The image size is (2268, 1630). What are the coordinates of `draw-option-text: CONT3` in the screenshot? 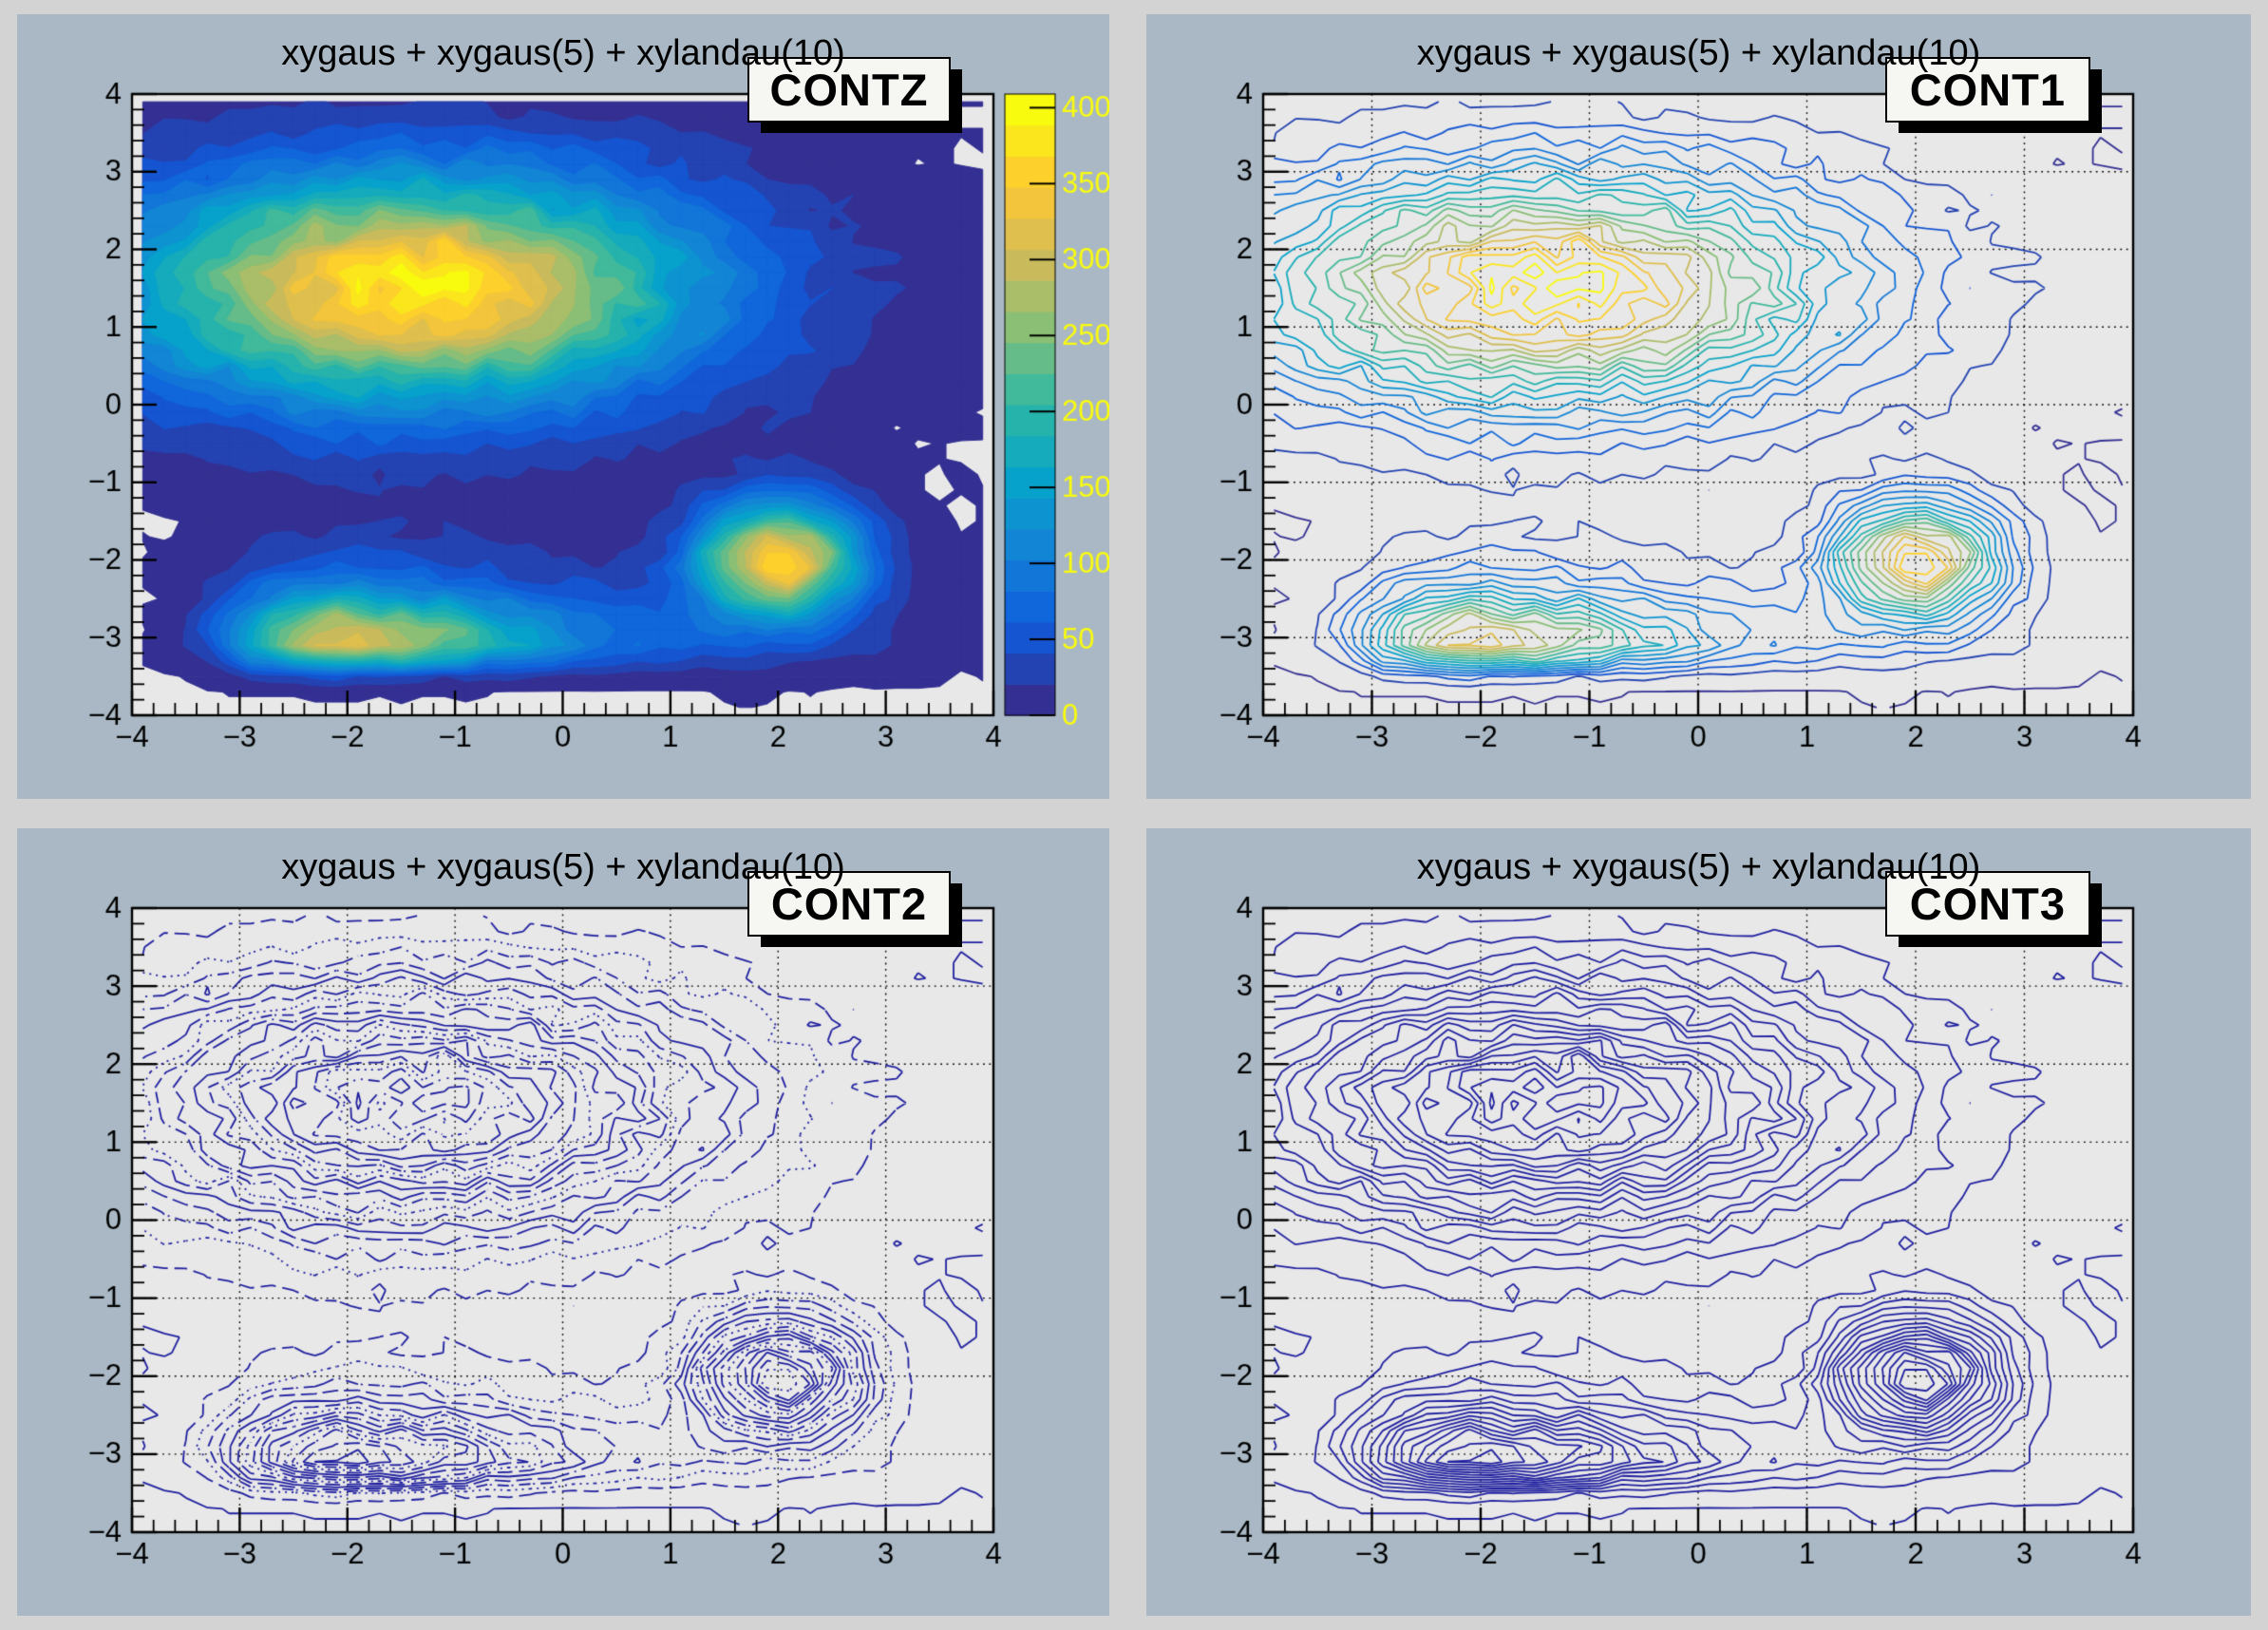 It's located at (1988, 904).